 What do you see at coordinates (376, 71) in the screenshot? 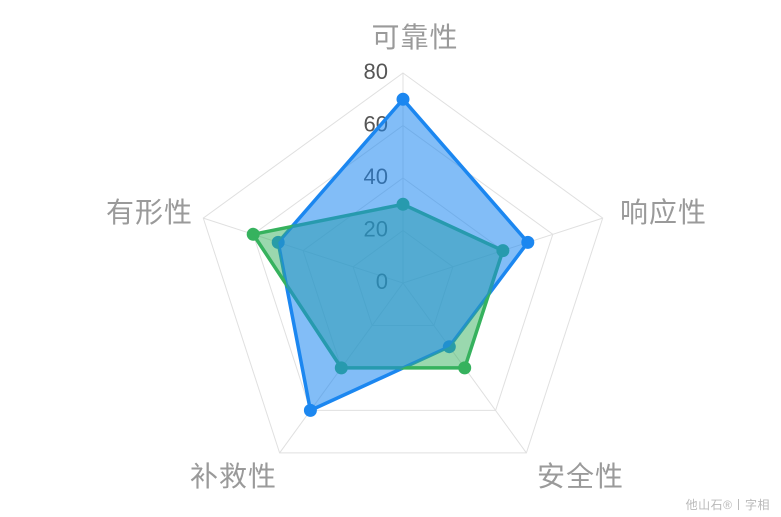
I see `radial-tick-label: 80` at bounding box center [376, 71].